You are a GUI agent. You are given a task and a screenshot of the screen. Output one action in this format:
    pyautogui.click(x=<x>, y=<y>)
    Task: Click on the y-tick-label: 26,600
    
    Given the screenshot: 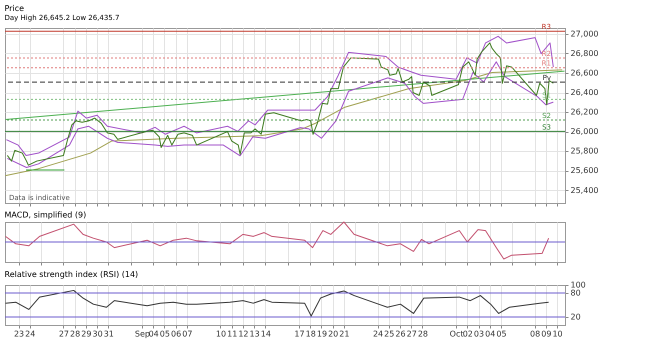 What is the action you would take?
    pyautogui.click(x=584, y=73)
    